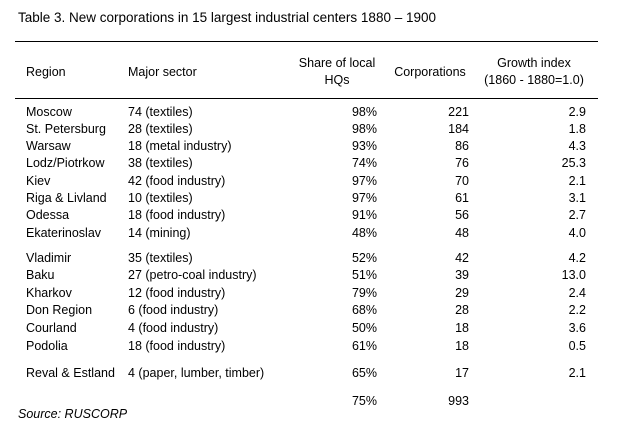 This screenshot has width=619, height=445. I want to click on cell-growth: 25.3, so click(573, 163).